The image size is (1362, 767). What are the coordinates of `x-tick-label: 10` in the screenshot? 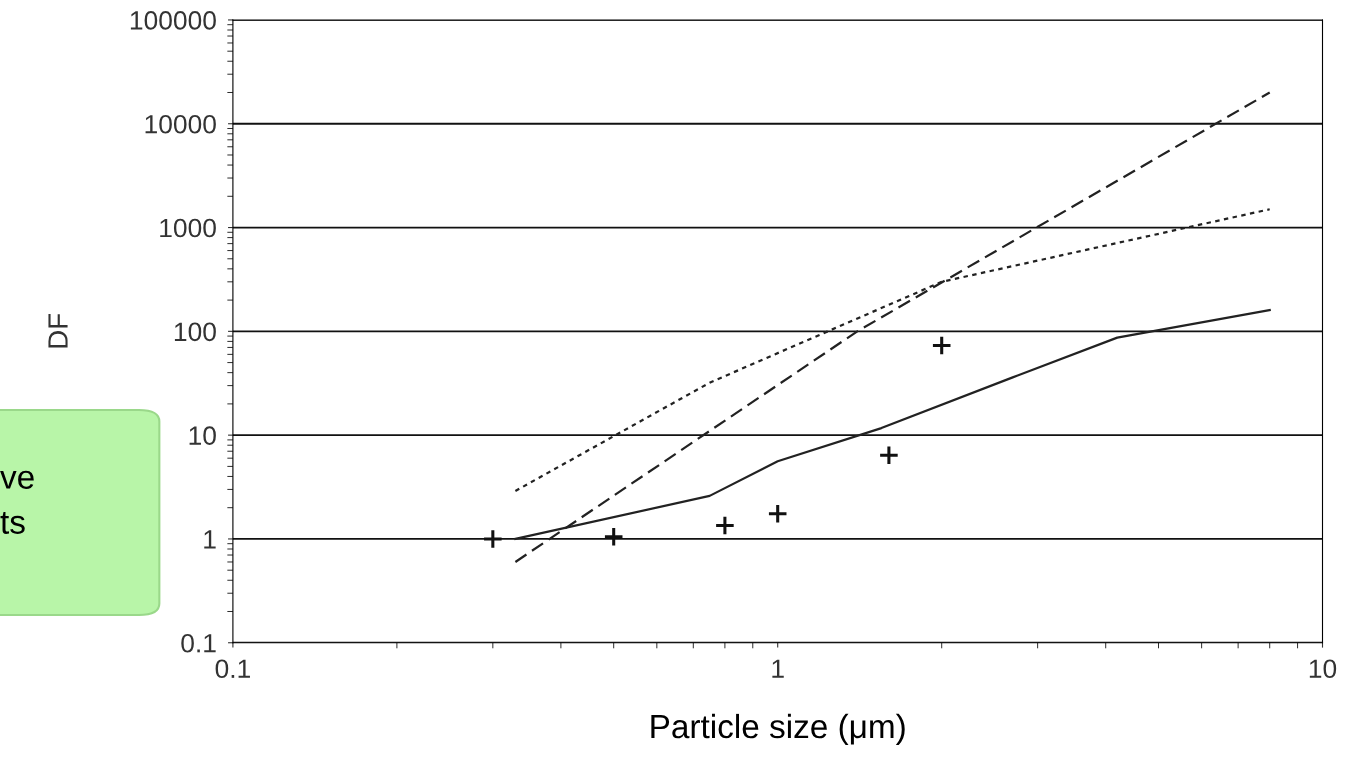 It's located at (1323, 669).